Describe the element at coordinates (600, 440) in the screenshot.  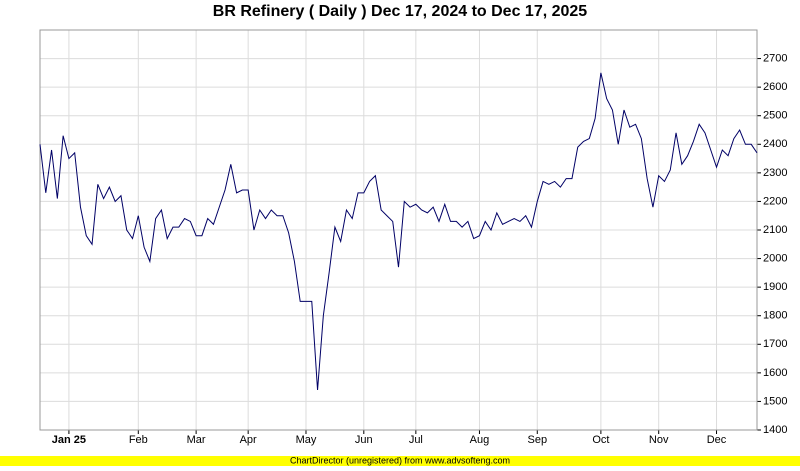
I see `x-tick-label: Oct` at that location.